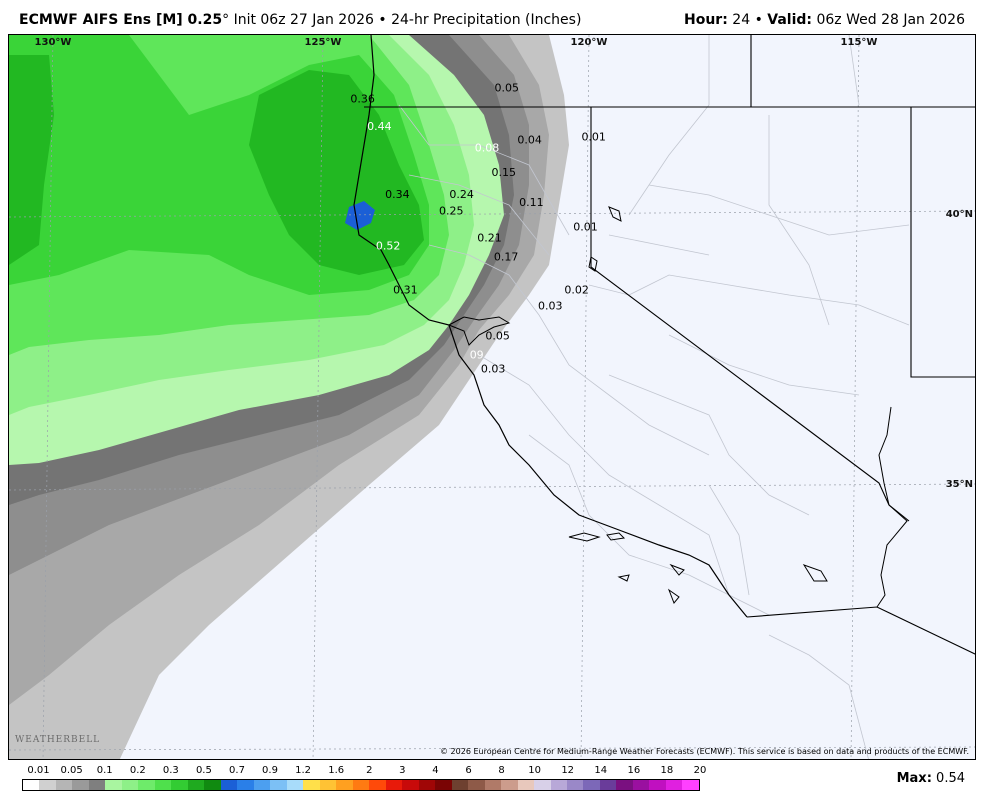 The width and height of the screenshot is (984, 808). What do you see at coordinates (58, 740) in the screenshot?
I see `weatherbell-logo: WEATHERBELL` at bounding box center [58, 740].